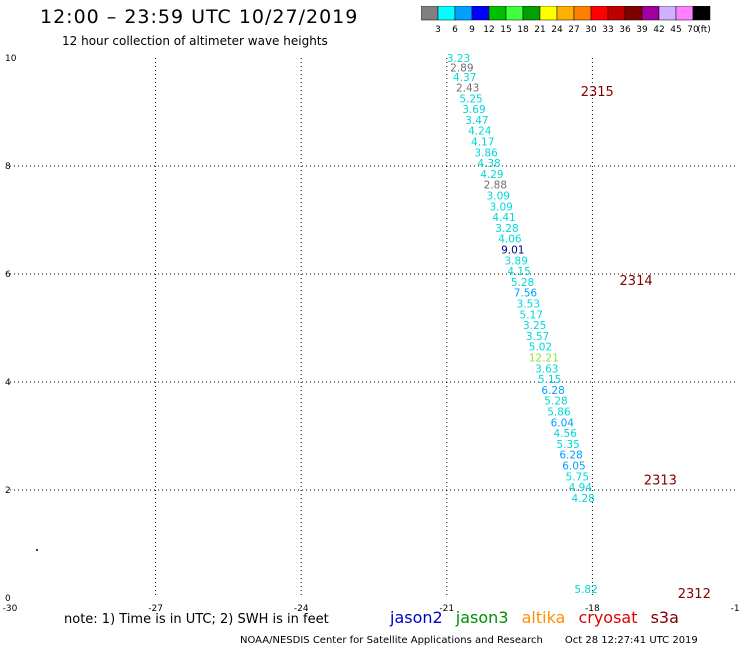 The image size is (740, 650). I want to click on colorbar-label: 15, so click(505, 30).